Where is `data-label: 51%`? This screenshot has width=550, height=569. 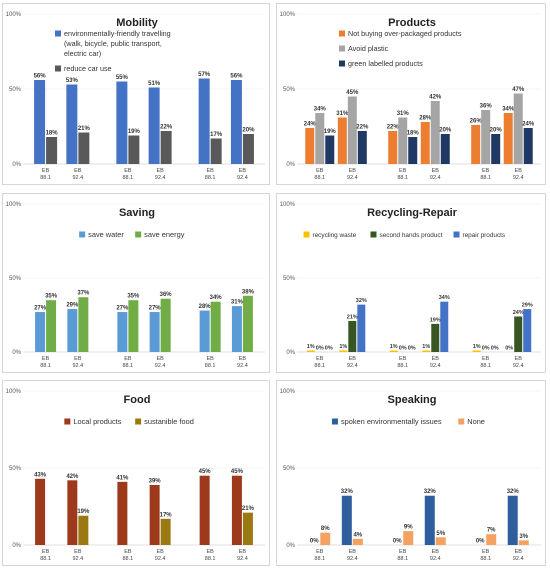
data-label: 51% is located at coordinates (154, 84).